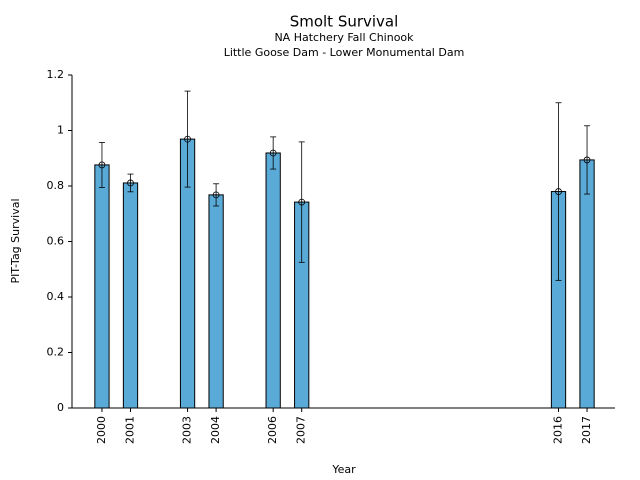 Image resolution: width=640 pixels, height=480 pixels. I want to click on chart-subtitle: NA Hatchery Fall Chinook, so click(344, 37).